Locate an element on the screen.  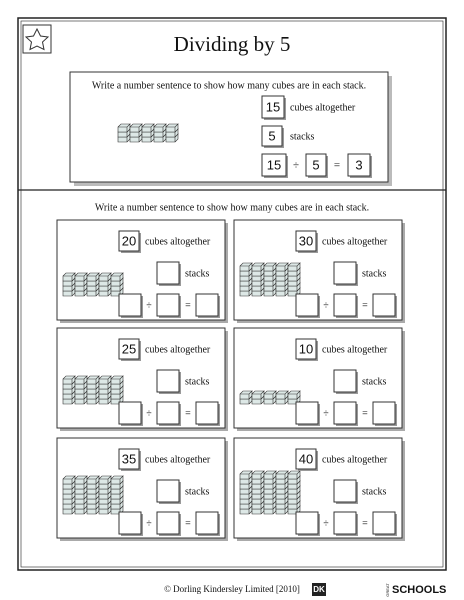
dividend-box-text: 15 is located at coordinates (274, 164).